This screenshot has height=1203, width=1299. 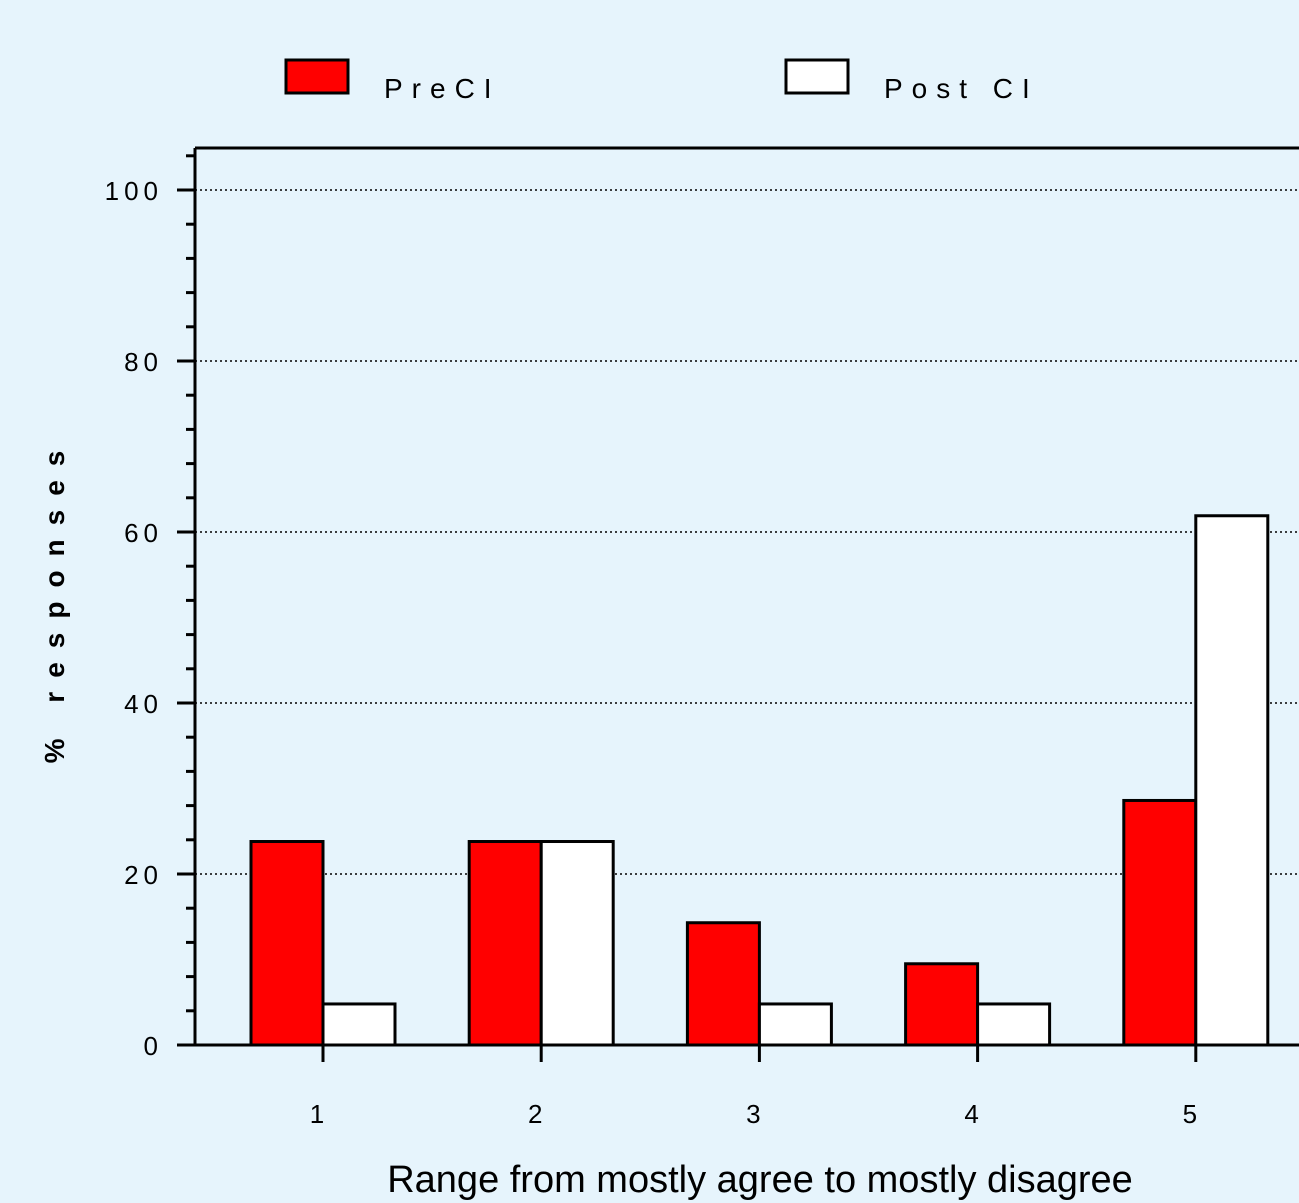 I want to click on x-tick-label: 4, so click(x=971, y=1114).